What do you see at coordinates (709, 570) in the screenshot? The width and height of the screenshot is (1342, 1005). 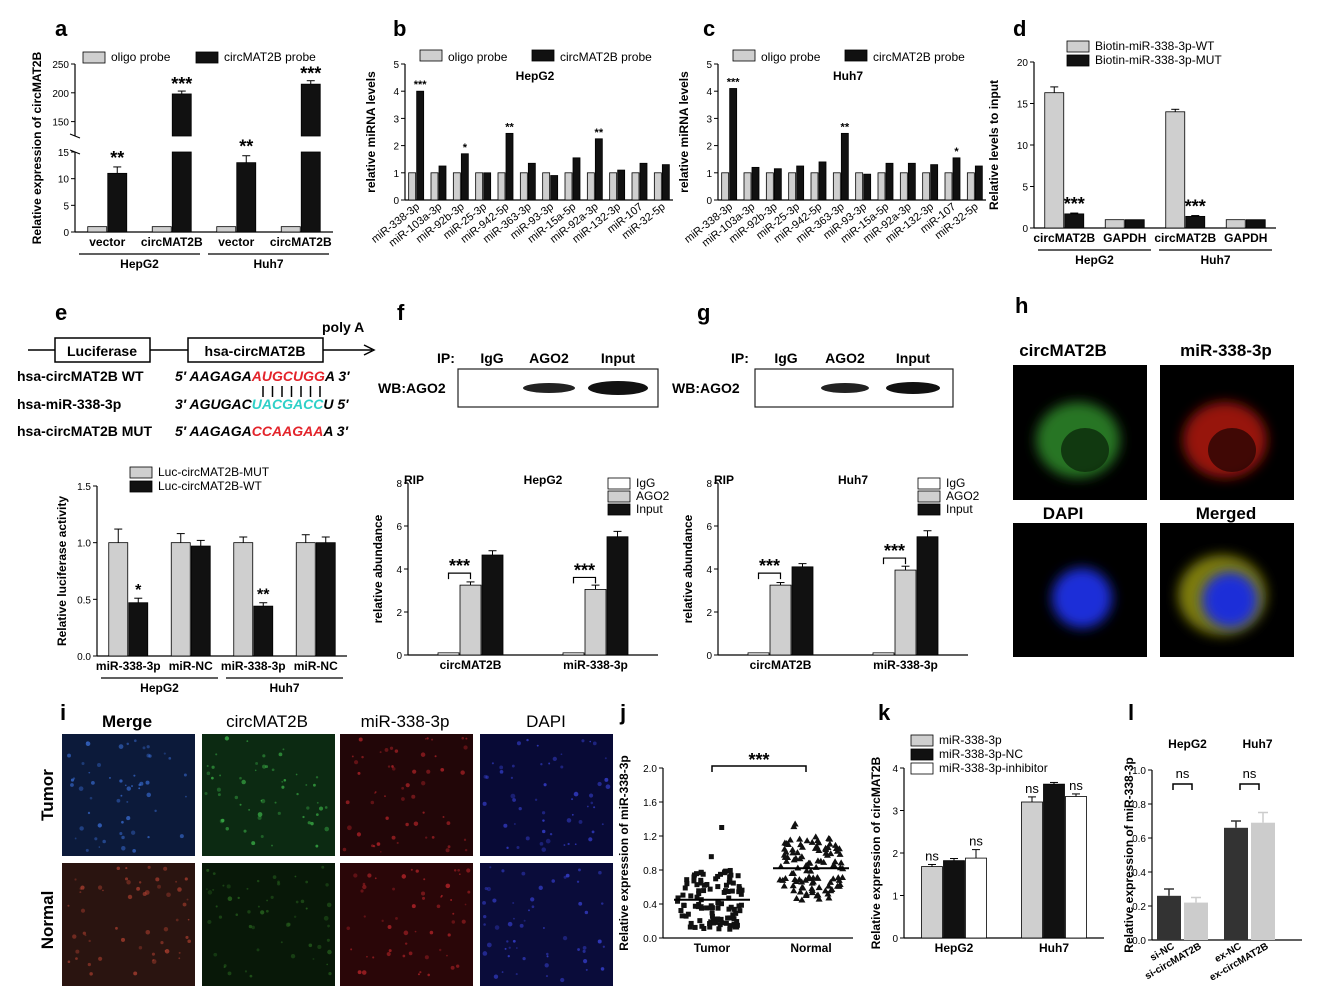 I see `y-tick-label: 4` at bounding box center [709, 570].